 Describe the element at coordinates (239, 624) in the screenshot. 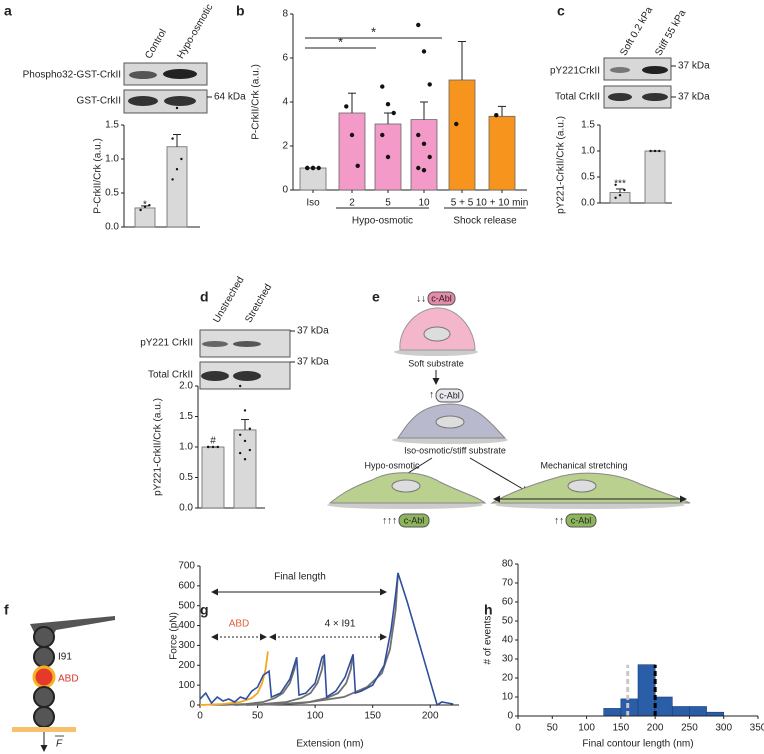

I see `annotation: ABD` at that location.